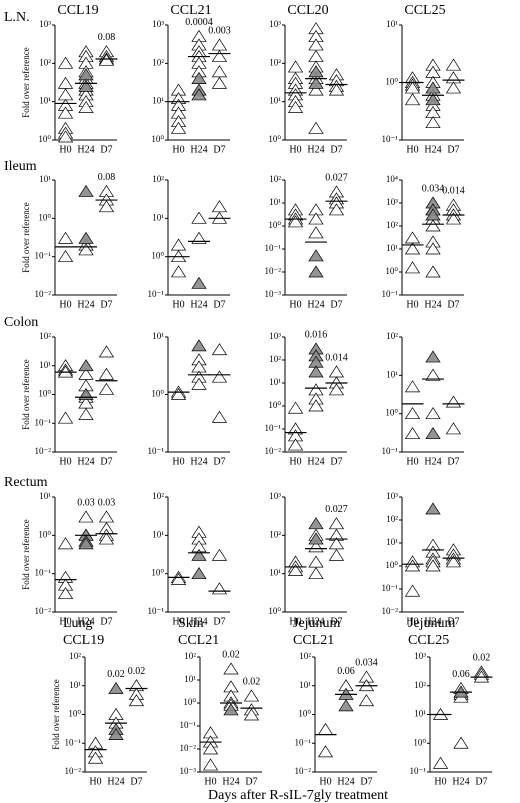 Image resolution: width=520 pixels, height=803 pixels. What do you see at coordinates (366, 662) in the screenshot?
I see `p-value: 0.034` at bounding box center [366, 662].